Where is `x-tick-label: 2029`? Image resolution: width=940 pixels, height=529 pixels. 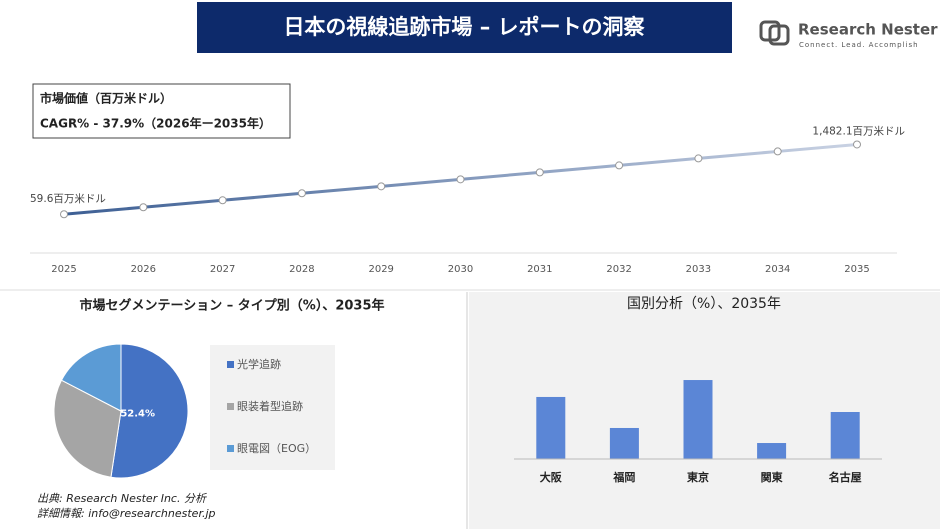
x-tick-label: 2029 is located at coordinates (380, 269).